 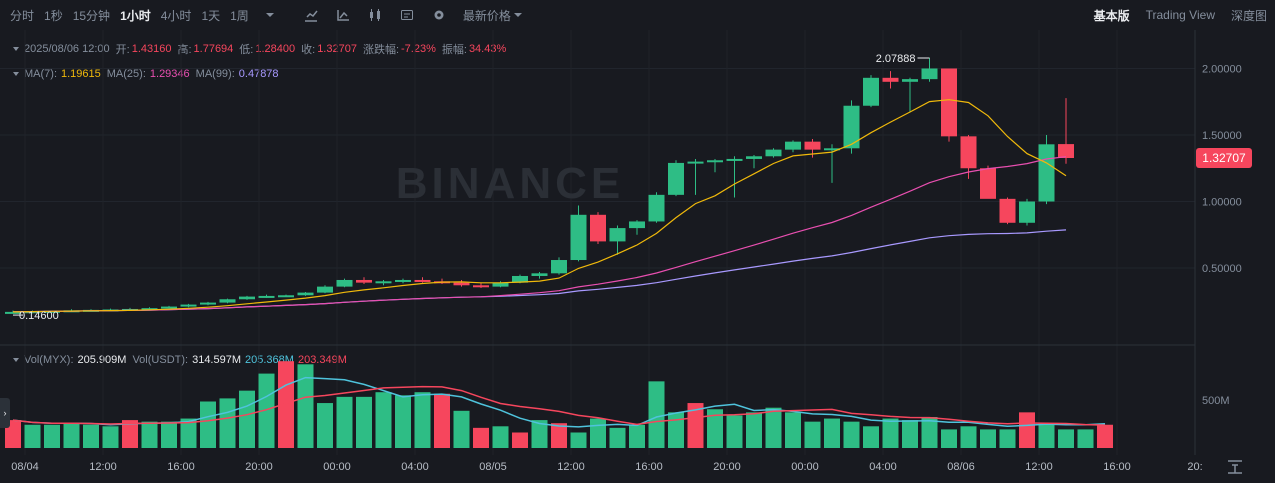 What do you see at coordinates (439, 15) in the screenshot?
I see `gear-icon` at bounding box center [439, 15].